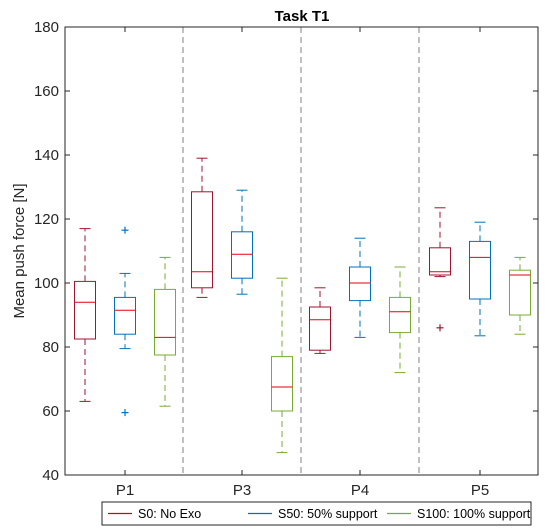 This screenshot has height=532, width=550. What do you see at coordinates (169, 514) in the screenshot?
I see `legend-label: S0: No Exo` at bounding box center [169, 514].